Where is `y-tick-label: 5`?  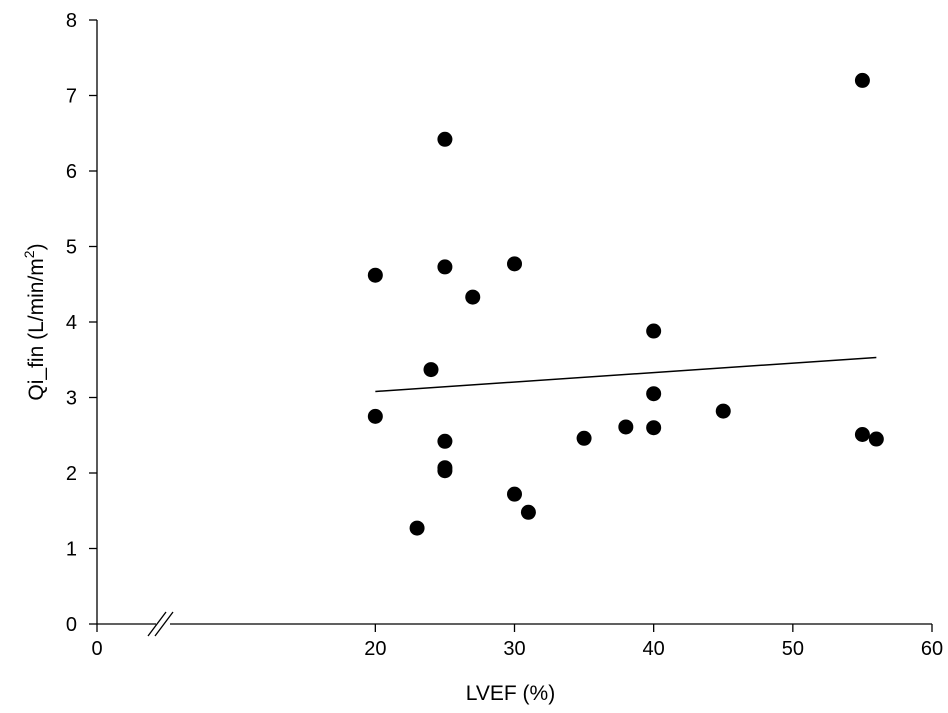
y-tick-label: 5 is located at coordinates (71, 248).